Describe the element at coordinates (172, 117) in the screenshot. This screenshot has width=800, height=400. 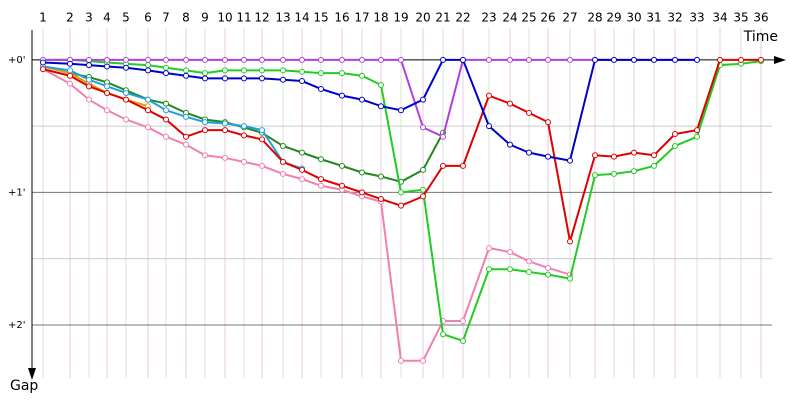
I see `series-line` at that location.